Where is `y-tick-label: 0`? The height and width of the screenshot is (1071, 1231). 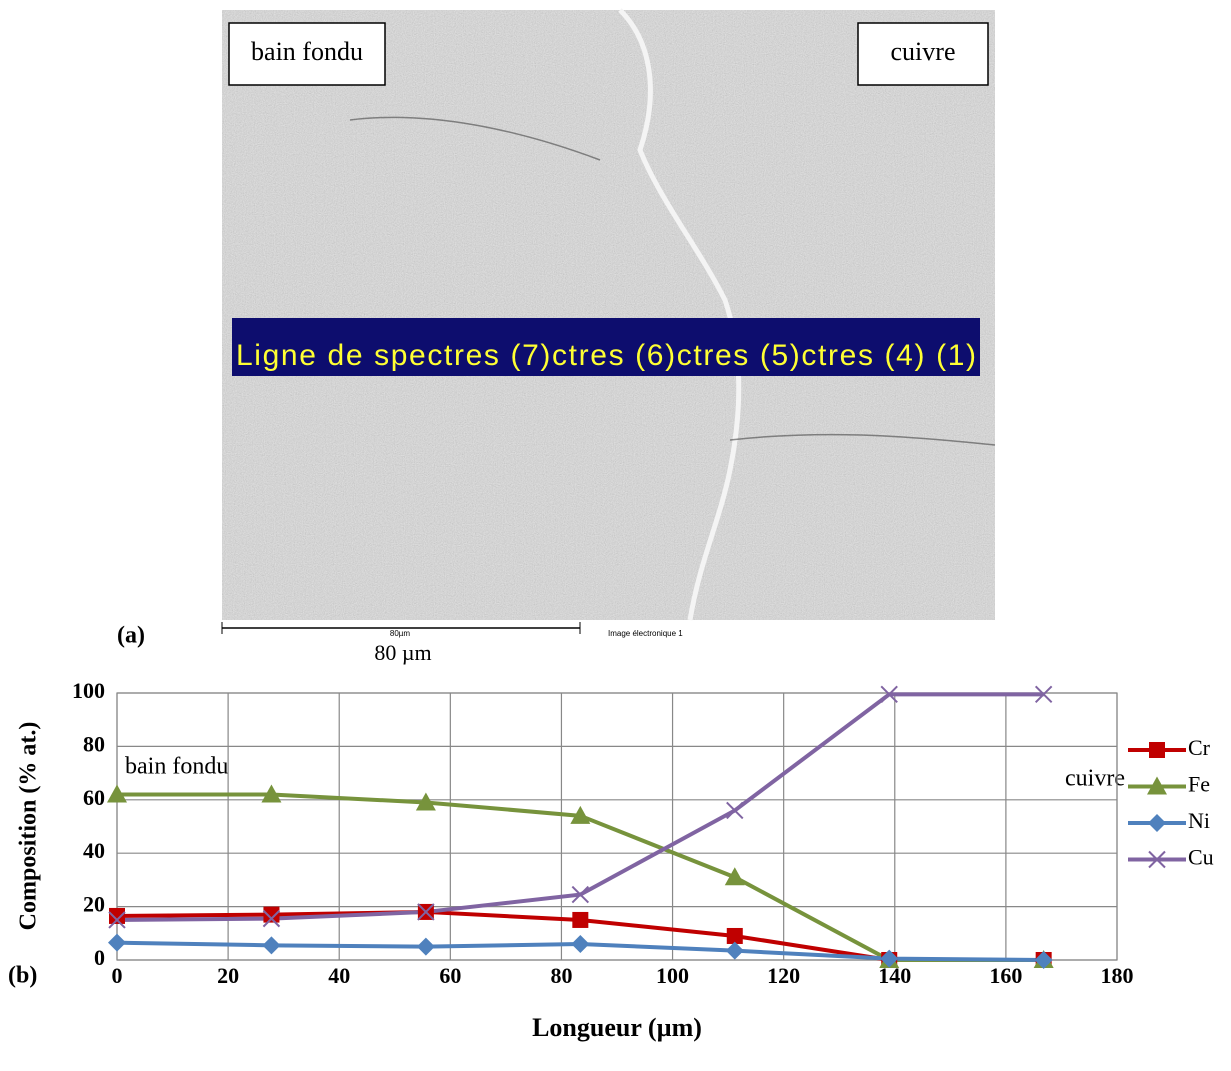 y-tick-label: 0 is located at coordinates (99, 957).